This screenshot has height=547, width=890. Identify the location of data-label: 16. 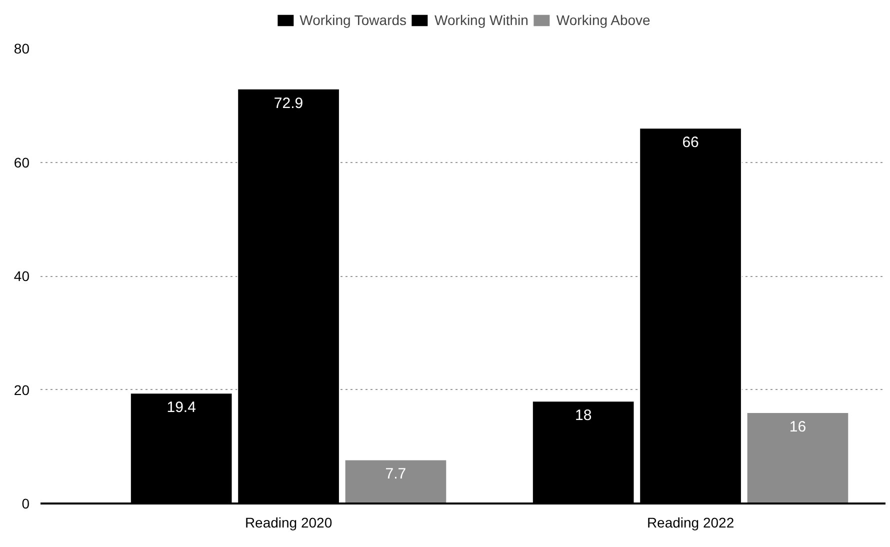
(797, 427).